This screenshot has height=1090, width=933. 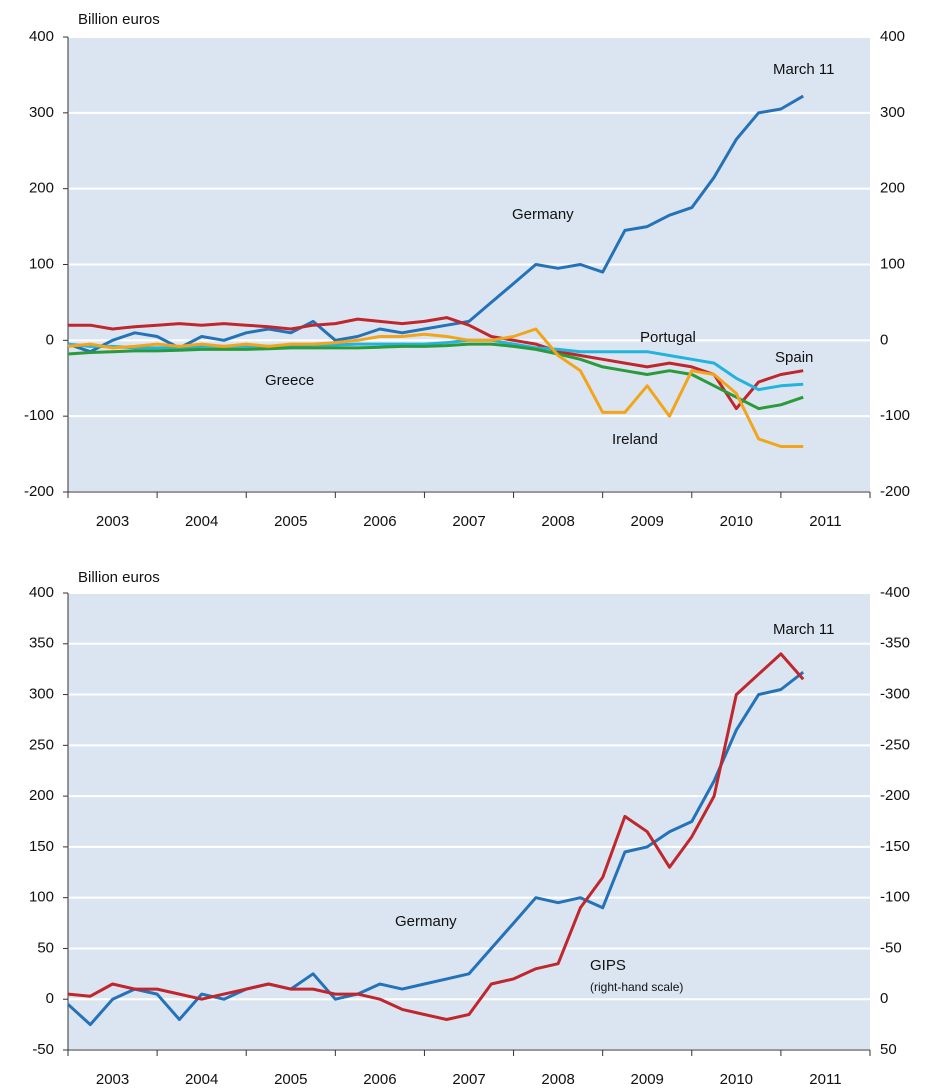 What do you see at coordinates (895, 846) in the screenshot?
I see `y2-tick-label: -150` at bounding box center [895, 846].